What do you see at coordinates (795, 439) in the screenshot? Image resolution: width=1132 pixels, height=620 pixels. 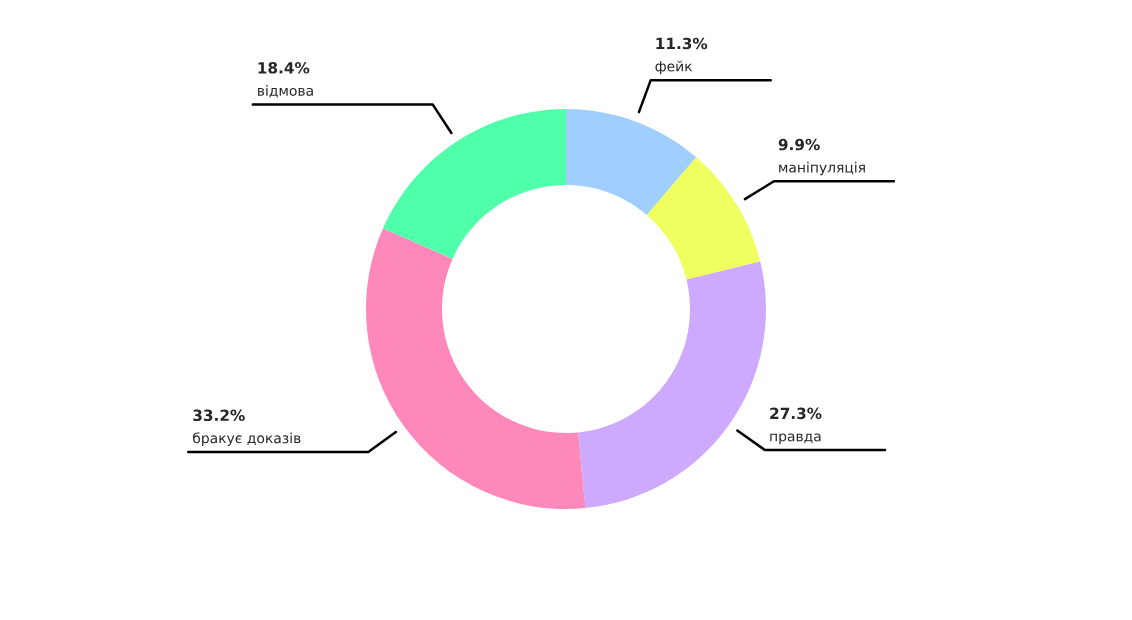 I see `slice-label: правда` at bounding box center [795, 439].